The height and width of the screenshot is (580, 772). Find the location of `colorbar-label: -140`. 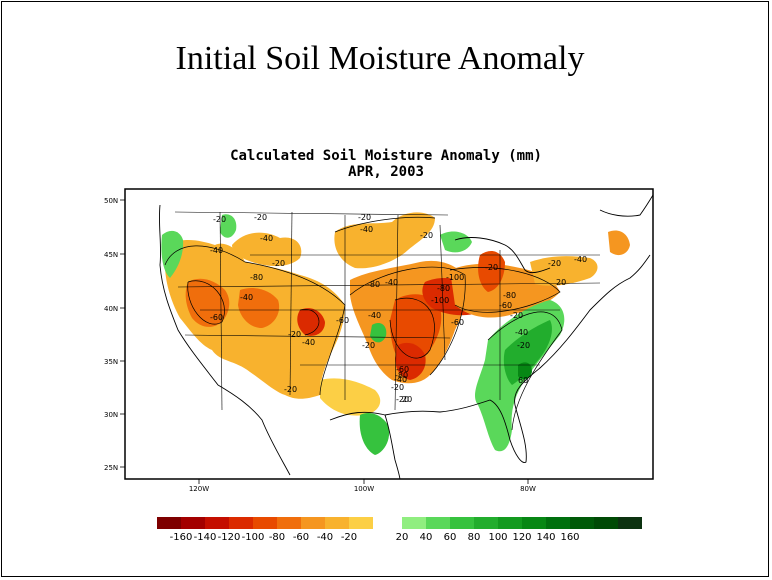

colorbar-label: -140 is located at coordinates (205, 537).